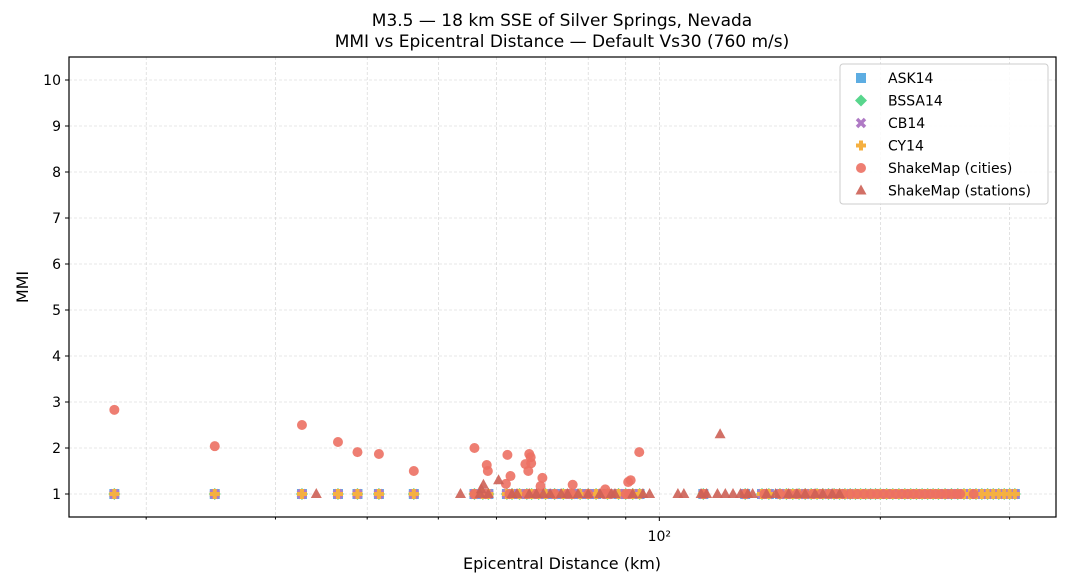 Image resolution: width=1067 pixels, height=585 pixels. I want to click on legend-marker-triangle, so click(861, 189).